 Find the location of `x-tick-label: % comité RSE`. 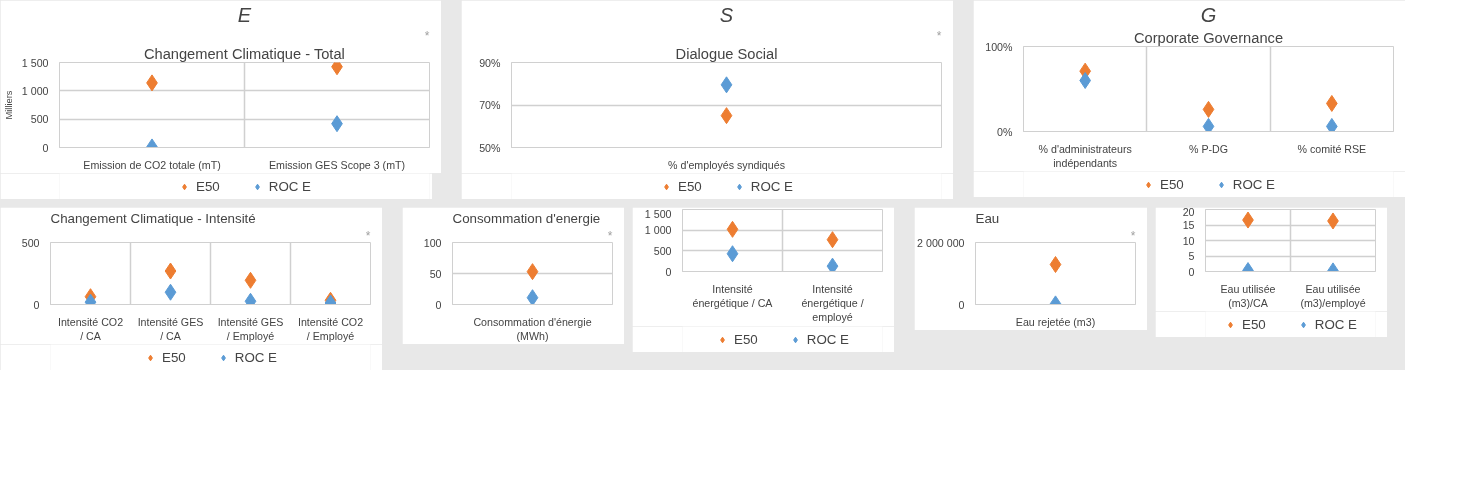

x-tick-label: % comité RSE is located at coordinates (1332, 148).